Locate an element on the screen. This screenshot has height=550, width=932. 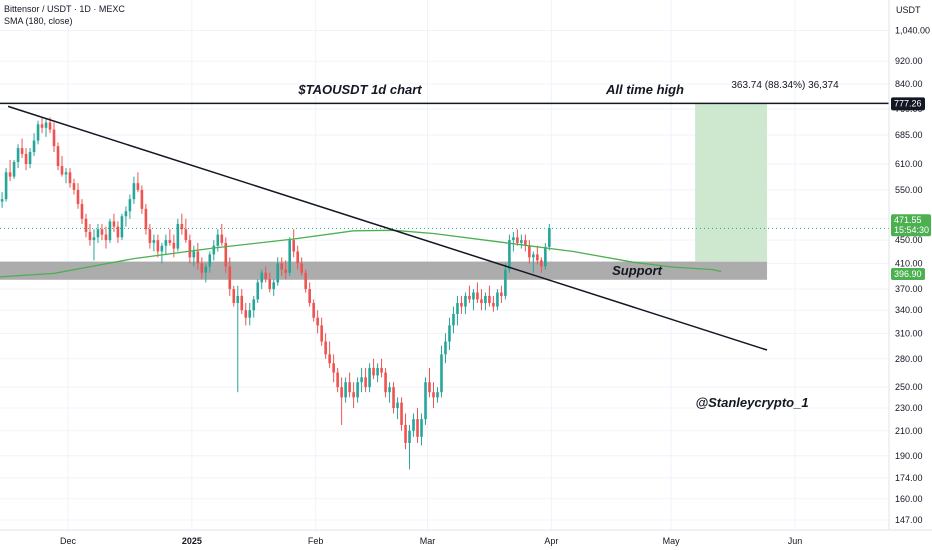
measure-box is located at coordinates (731, 182).